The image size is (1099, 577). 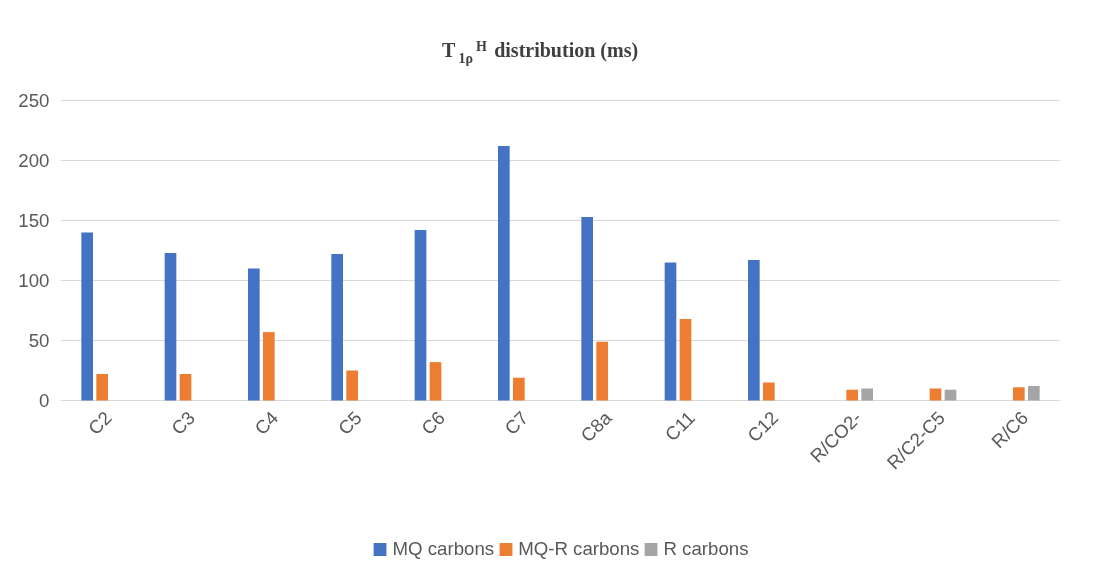 What do you see at coordinates (763, 427) in the screenshot?
I see `x-tick-label: C12` at bounding box center [763, 427].